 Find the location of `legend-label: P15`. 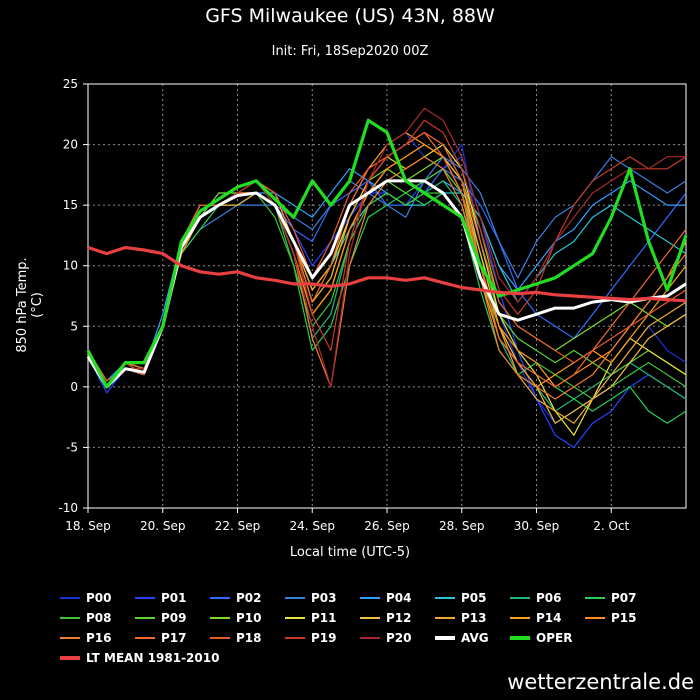

legend-label: P15 is located at coordinates (624, 618).